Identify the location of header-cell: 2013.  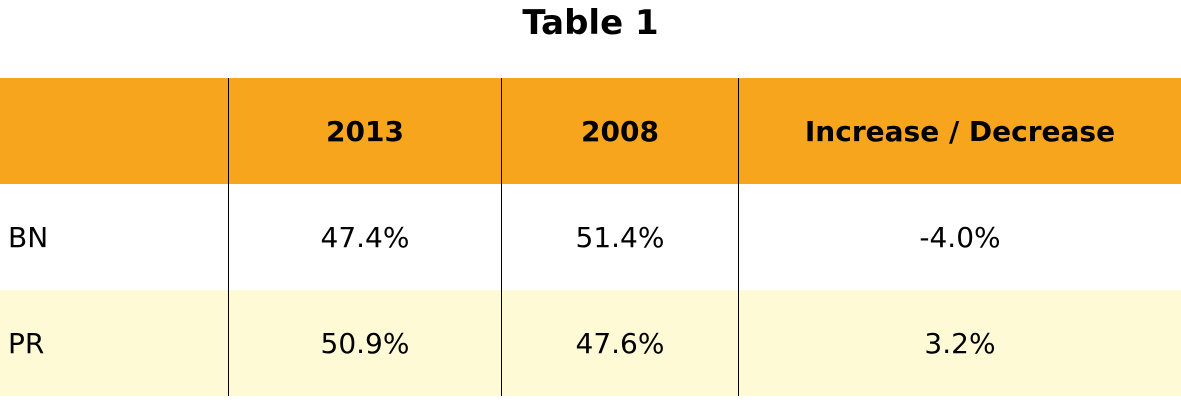
(364, 131).